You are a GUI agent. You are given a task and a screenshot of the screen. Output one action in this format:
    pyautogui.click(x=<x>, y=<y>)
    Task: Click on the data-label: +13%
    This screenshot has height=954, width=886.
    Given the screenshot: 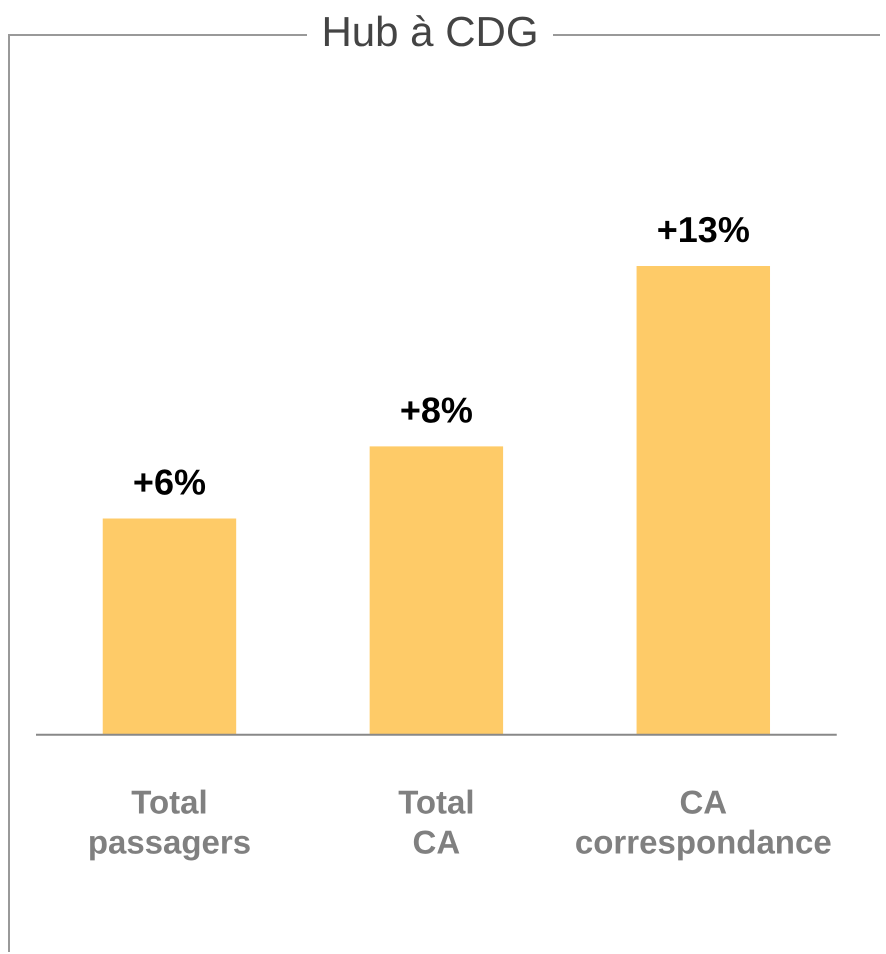 What is the action you would take?
    pyautogui.click(x=703, y=229)
    